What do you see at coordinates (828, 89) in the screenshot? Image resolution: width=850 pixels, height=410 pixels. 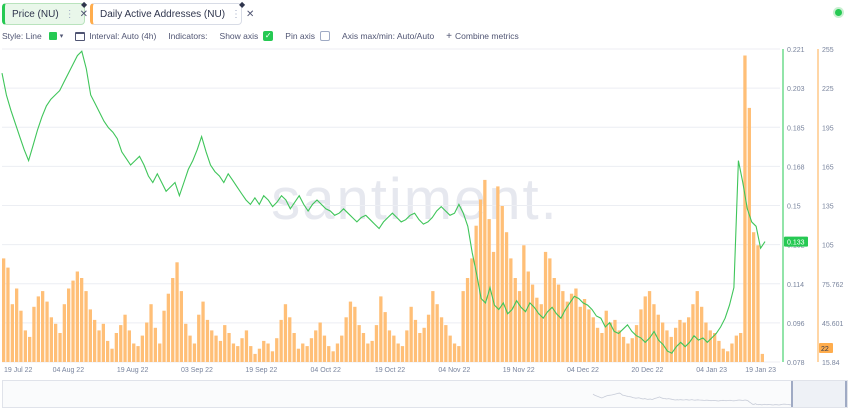 I see `daa-axis-tick-label: 225` at bounding box center [828, 89].